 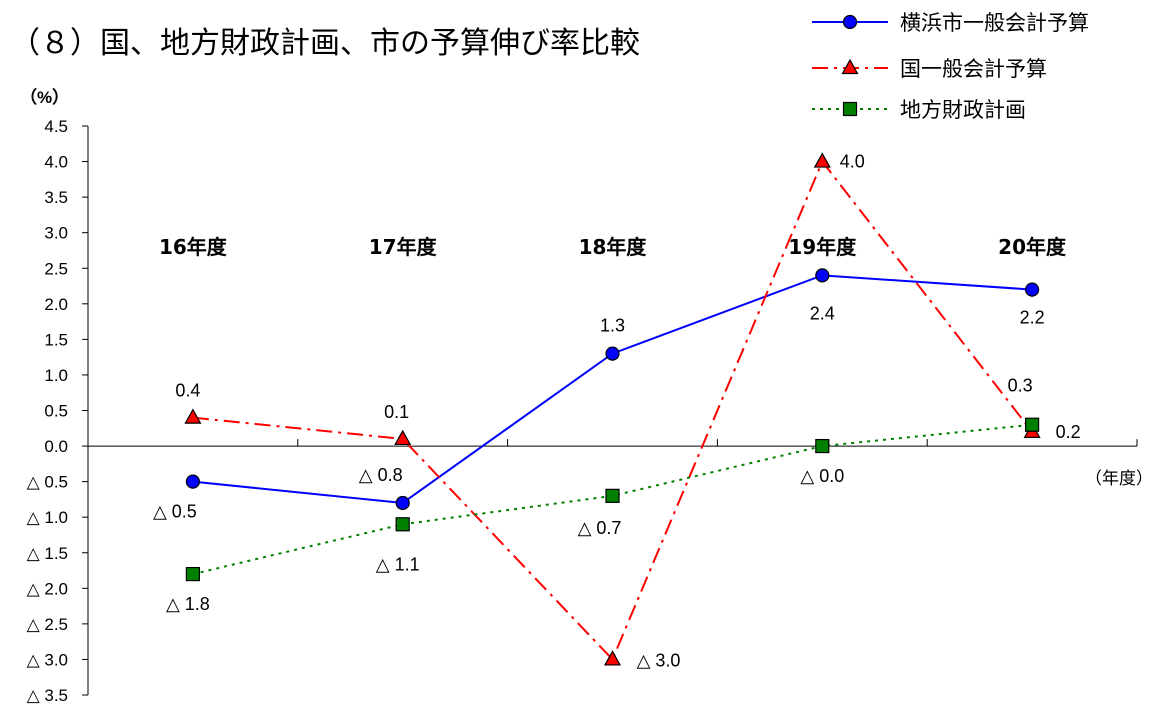 What do you see at coordinates (56, 197) in the screenshot?
I see `y-tick-label: 3.5` at bounding box center [56, 197].